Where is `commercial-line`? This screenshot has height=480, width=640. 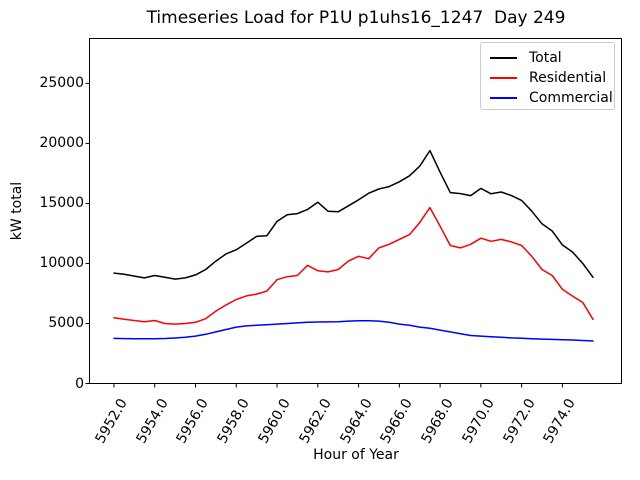
commercial-line is located at coordinates (353, 330).